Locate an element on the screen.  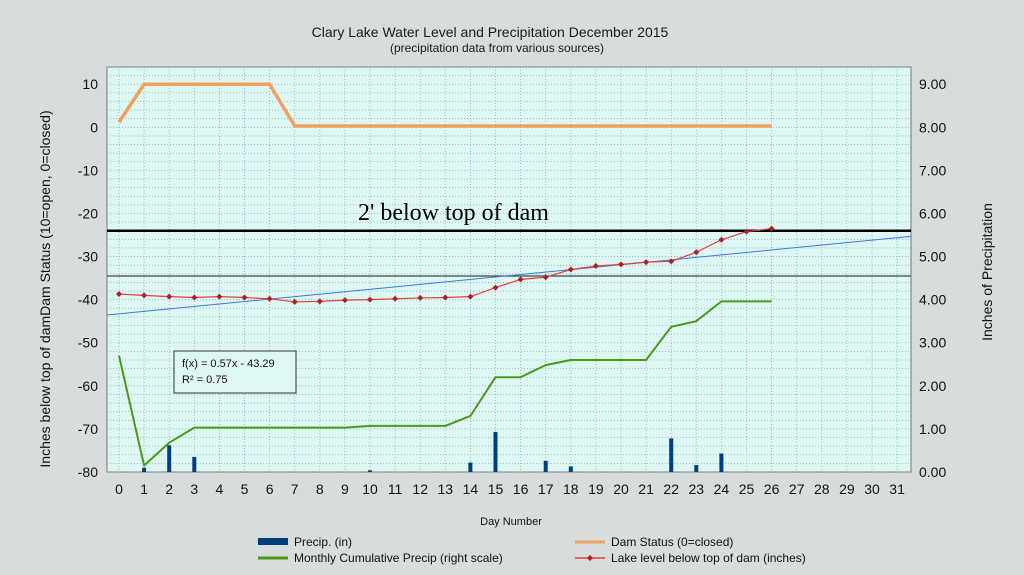
x-tick-label: 6 is located at coordinates (270, 489).